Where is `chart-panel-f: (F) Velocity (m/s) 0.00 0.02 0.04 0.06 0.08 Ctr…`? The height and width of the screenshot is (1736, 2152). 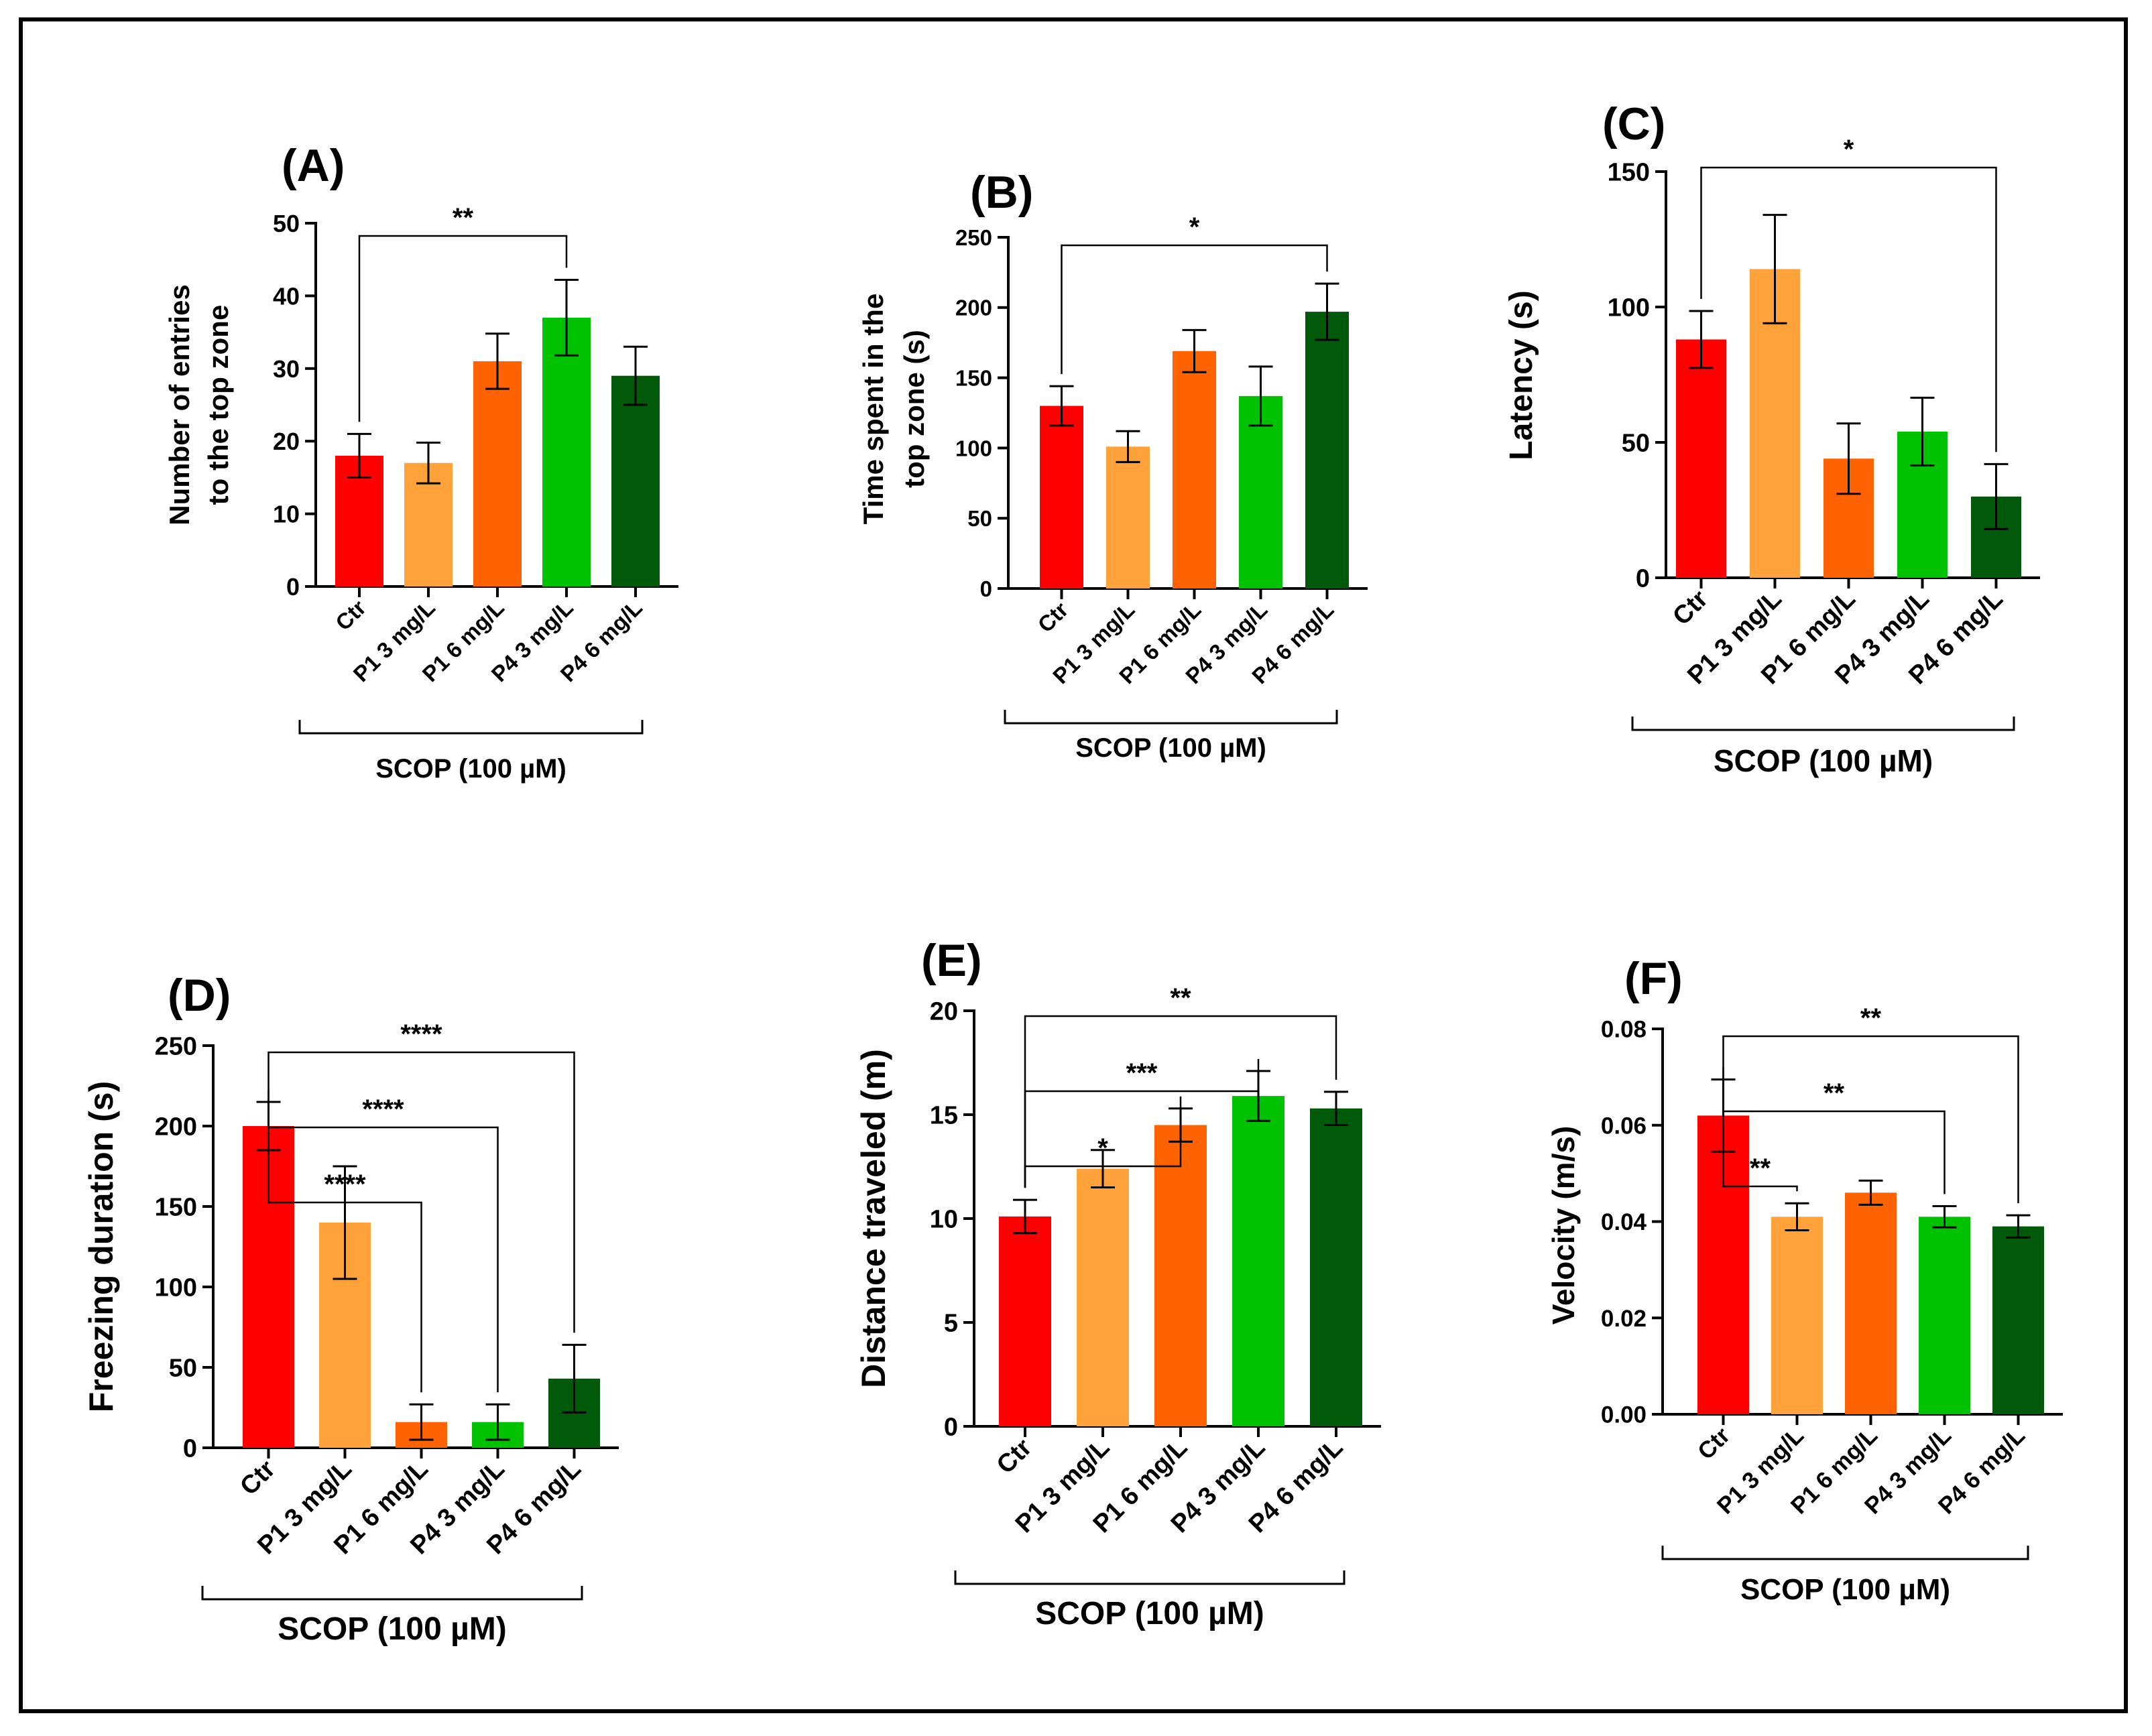 chart-panel-f: (F) Velocity (m/s) 0.00 0.02 0.04 0.06 0.08 Ctr… is located at coordinates (1804, 1279).